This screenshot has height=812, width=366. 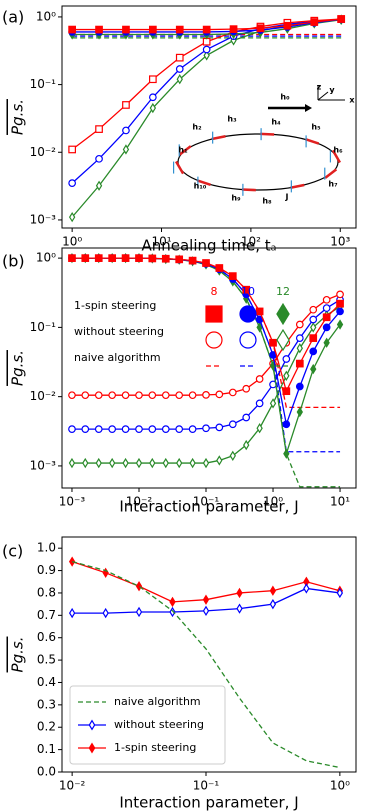 What do you see at coordinates (43, 219) in the screenshot?
I see `y-tick-label: 10⁻³` at bounding box center [43, 219].